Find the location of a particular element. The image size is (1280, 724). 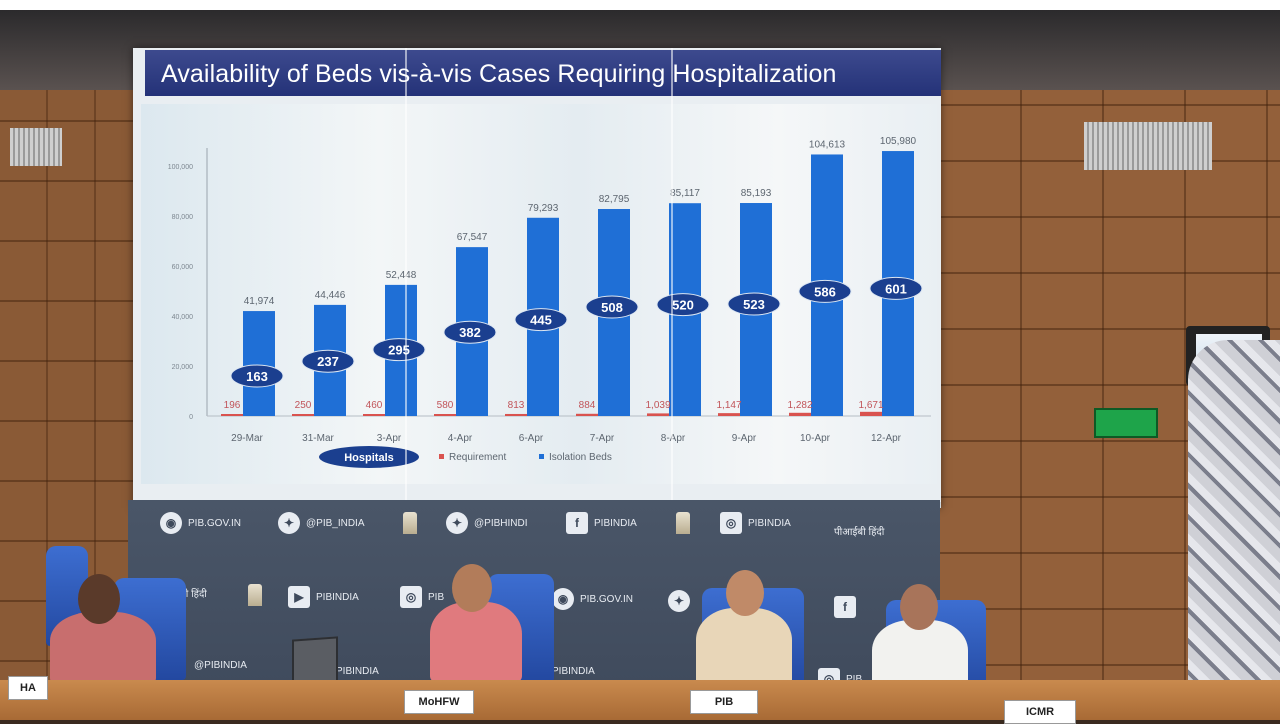

isolation-beds-bar is located at coordinates (259, 363).